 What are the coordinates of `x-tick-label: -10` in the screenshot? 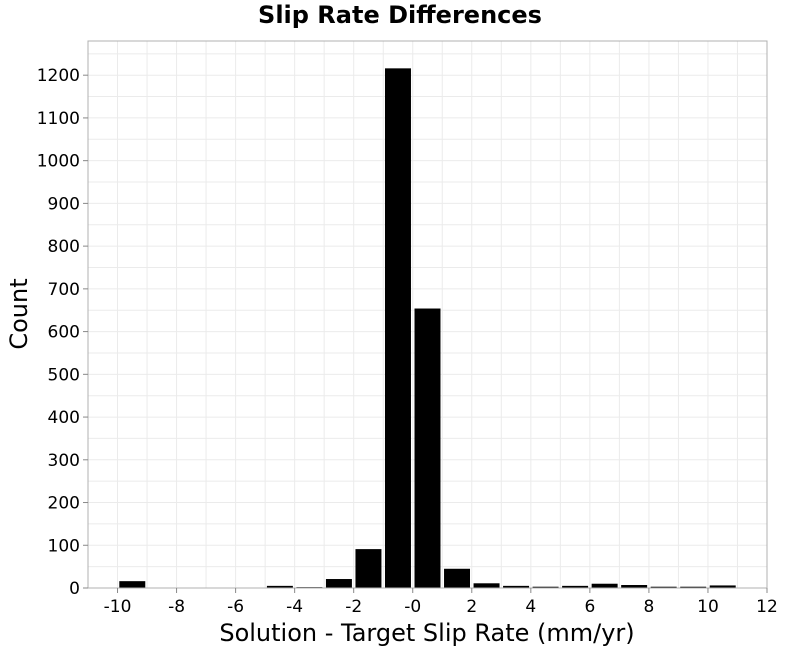 It's located at (118, 607).